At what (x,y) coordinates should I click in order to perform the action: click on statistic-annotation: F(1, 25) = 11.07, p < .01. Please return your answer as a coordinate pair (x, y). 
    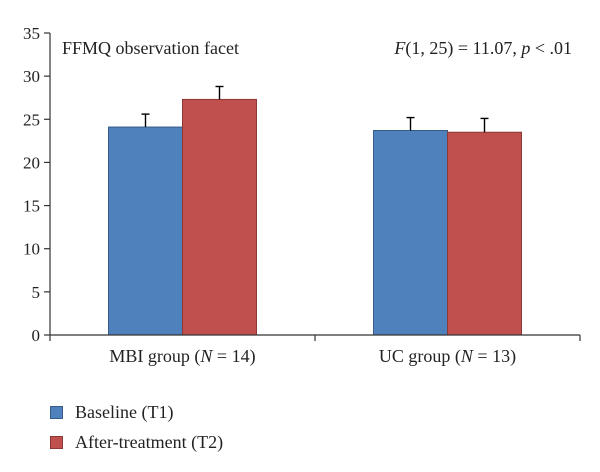
    Looking at the image, I should click on (482, 48).